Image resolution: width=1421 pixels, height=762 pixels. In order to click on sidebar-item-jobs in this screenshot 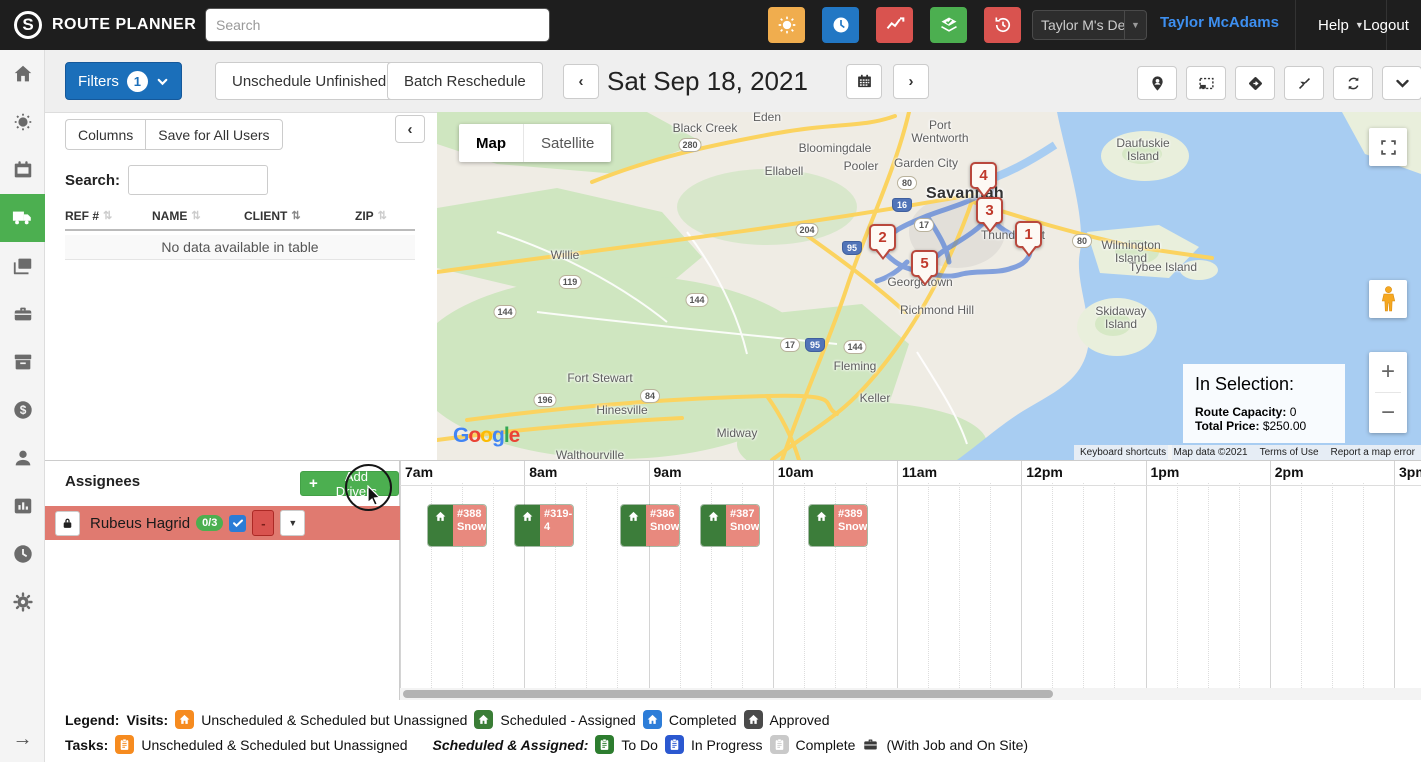, I will do `click(22, 314)`.